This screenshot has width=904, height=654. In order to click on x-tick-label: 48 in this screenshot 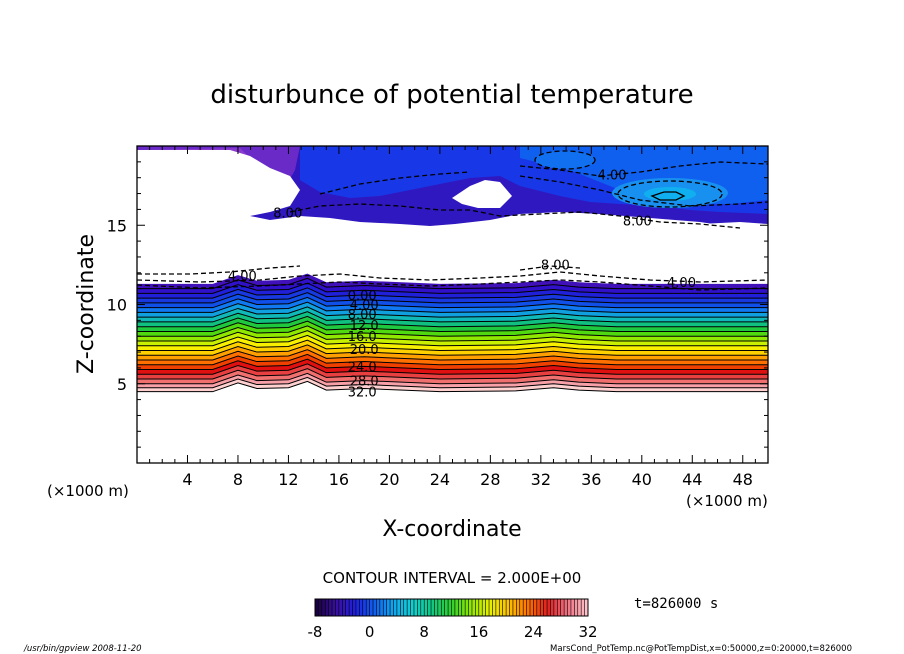, I will do `click(743, 479)`.